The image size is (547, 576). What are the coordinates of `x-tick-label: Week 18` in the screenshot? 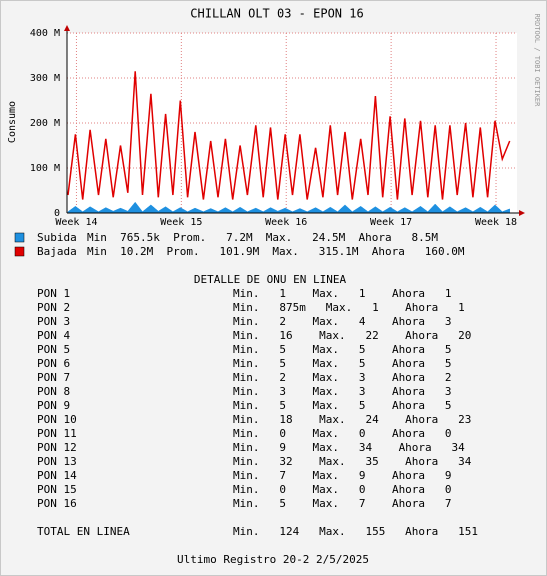 It's located at (496, 222).